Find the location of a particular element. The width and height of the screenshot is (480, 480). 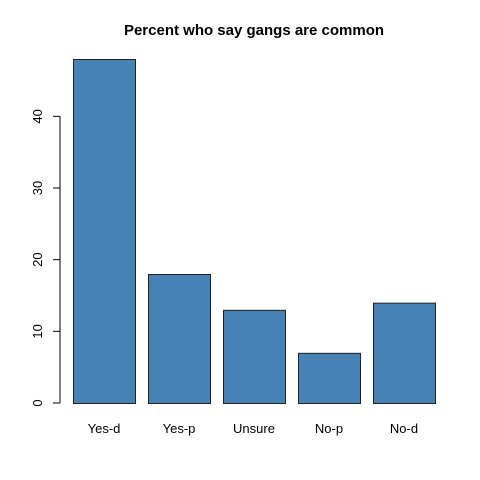

y-axis: 0 10 20 30 40 is located at coordinates (45, 258).